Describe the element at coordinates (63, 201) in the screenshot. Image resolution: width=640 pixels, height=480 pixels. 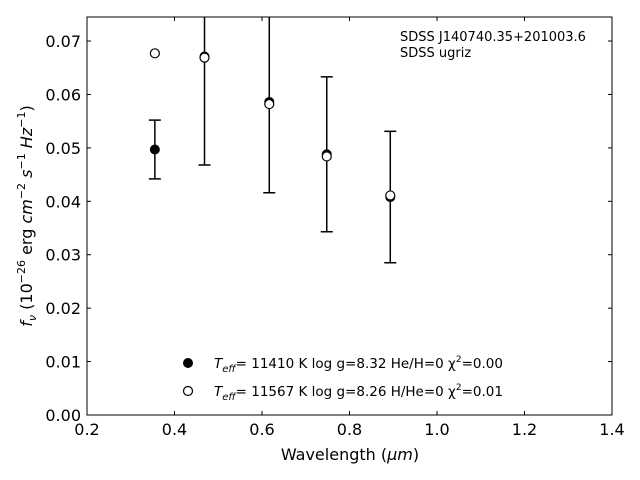
I see `y-tick-label: 0.04` at that location.